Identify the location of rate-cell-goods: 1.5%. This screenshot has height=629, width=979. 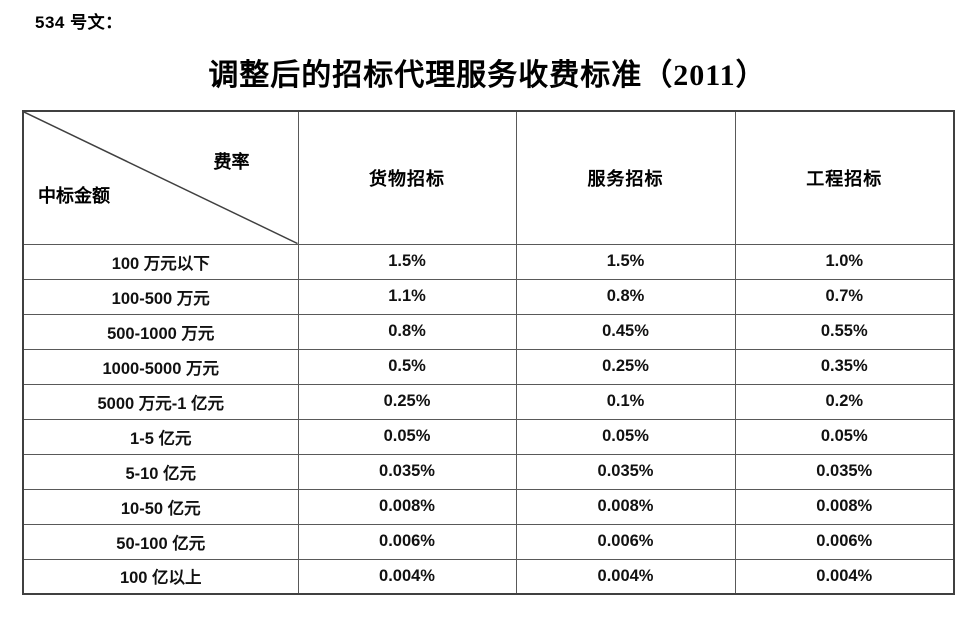
(407, 261).